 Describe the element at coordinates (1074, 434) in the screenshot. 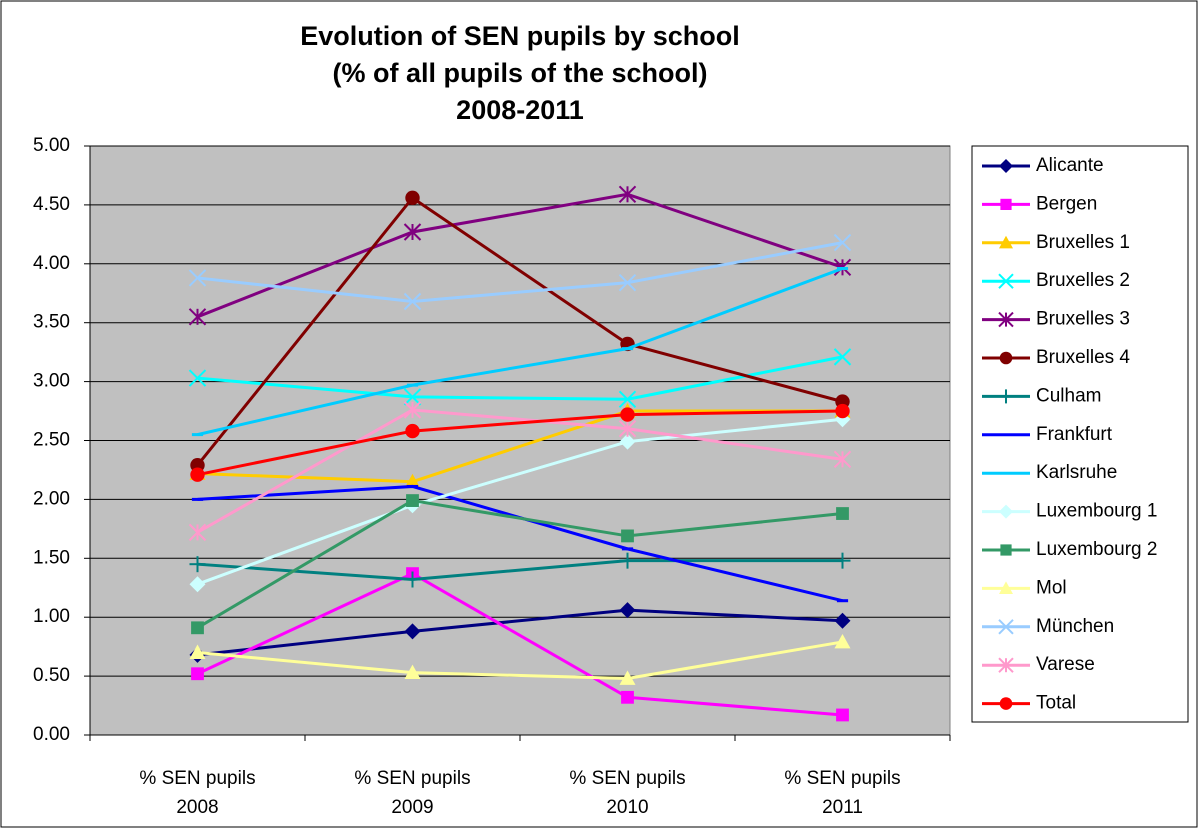

I see `legend-label: Frankfurt` at that location.